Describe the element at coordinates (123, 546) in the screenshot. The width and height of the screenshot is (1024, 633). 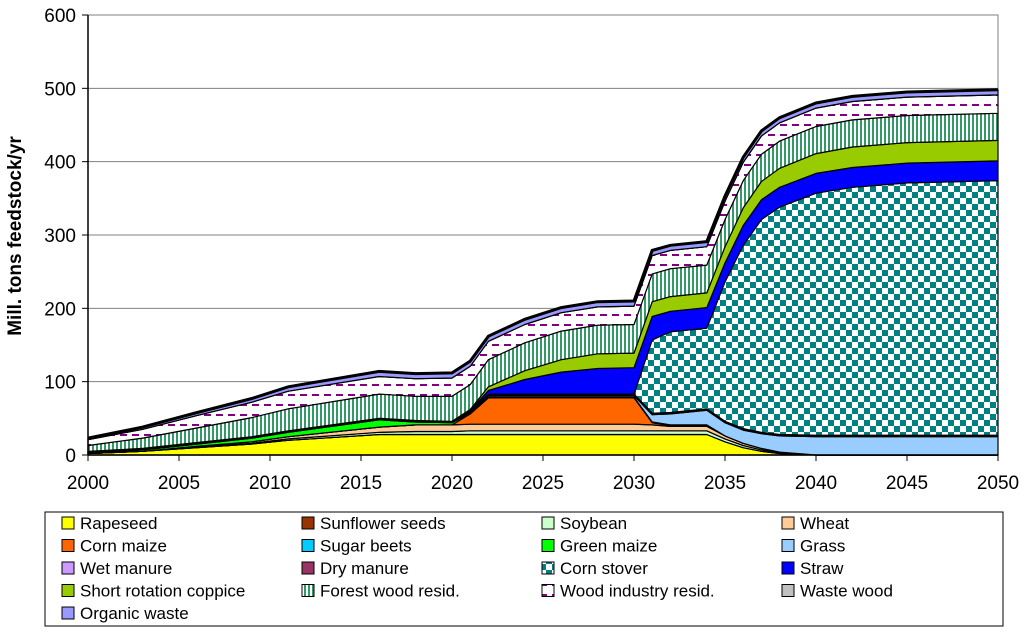
I see `legend-label: Corn maize` at that location.